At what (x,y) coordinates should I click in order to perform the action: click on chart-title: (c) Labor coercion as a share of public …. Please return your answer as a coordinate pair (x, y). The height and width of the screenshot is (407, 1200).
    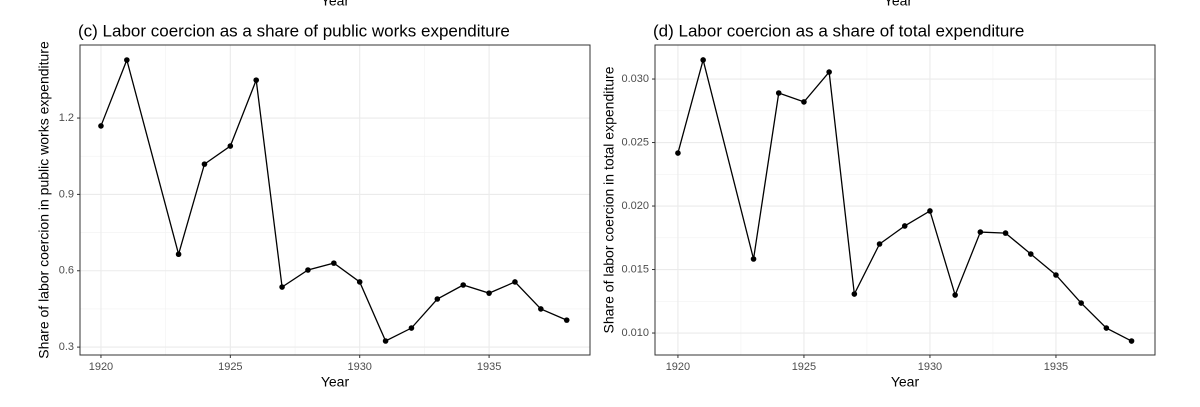
    Looking at the image, I should click on (294, 30).